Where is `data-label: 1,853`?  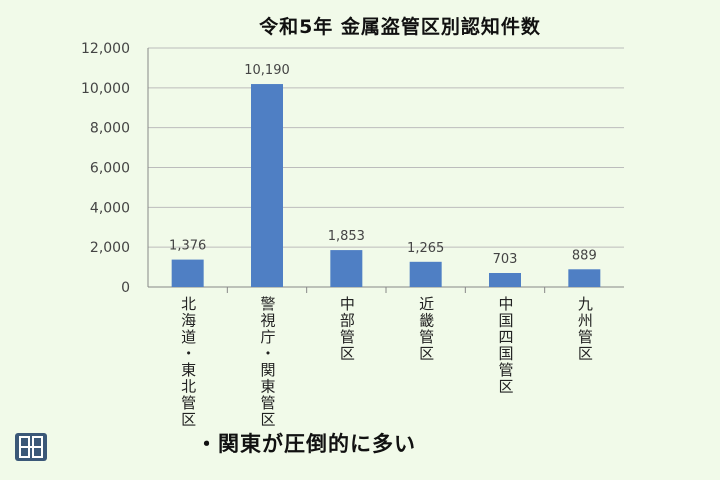
data-label: 1,853 is located at coordinates (346, 236).